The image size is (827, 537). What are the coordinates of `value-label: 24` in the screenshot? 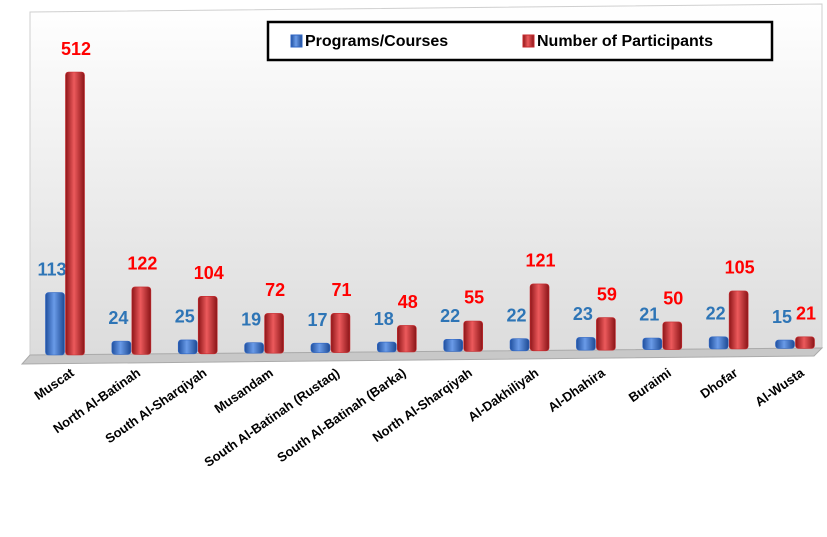 It's located at (118, 318).